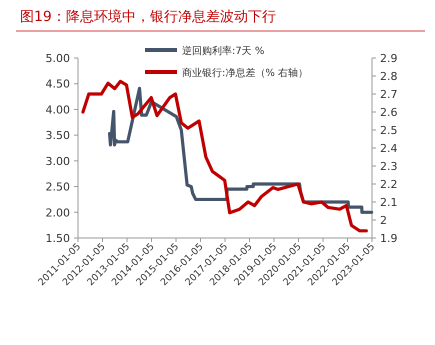 This screenshot has width=435, height=345. Describe the element at coordinates (389, 202) in the screenshot. I see `y2-tick-label: 2.1` at that location.